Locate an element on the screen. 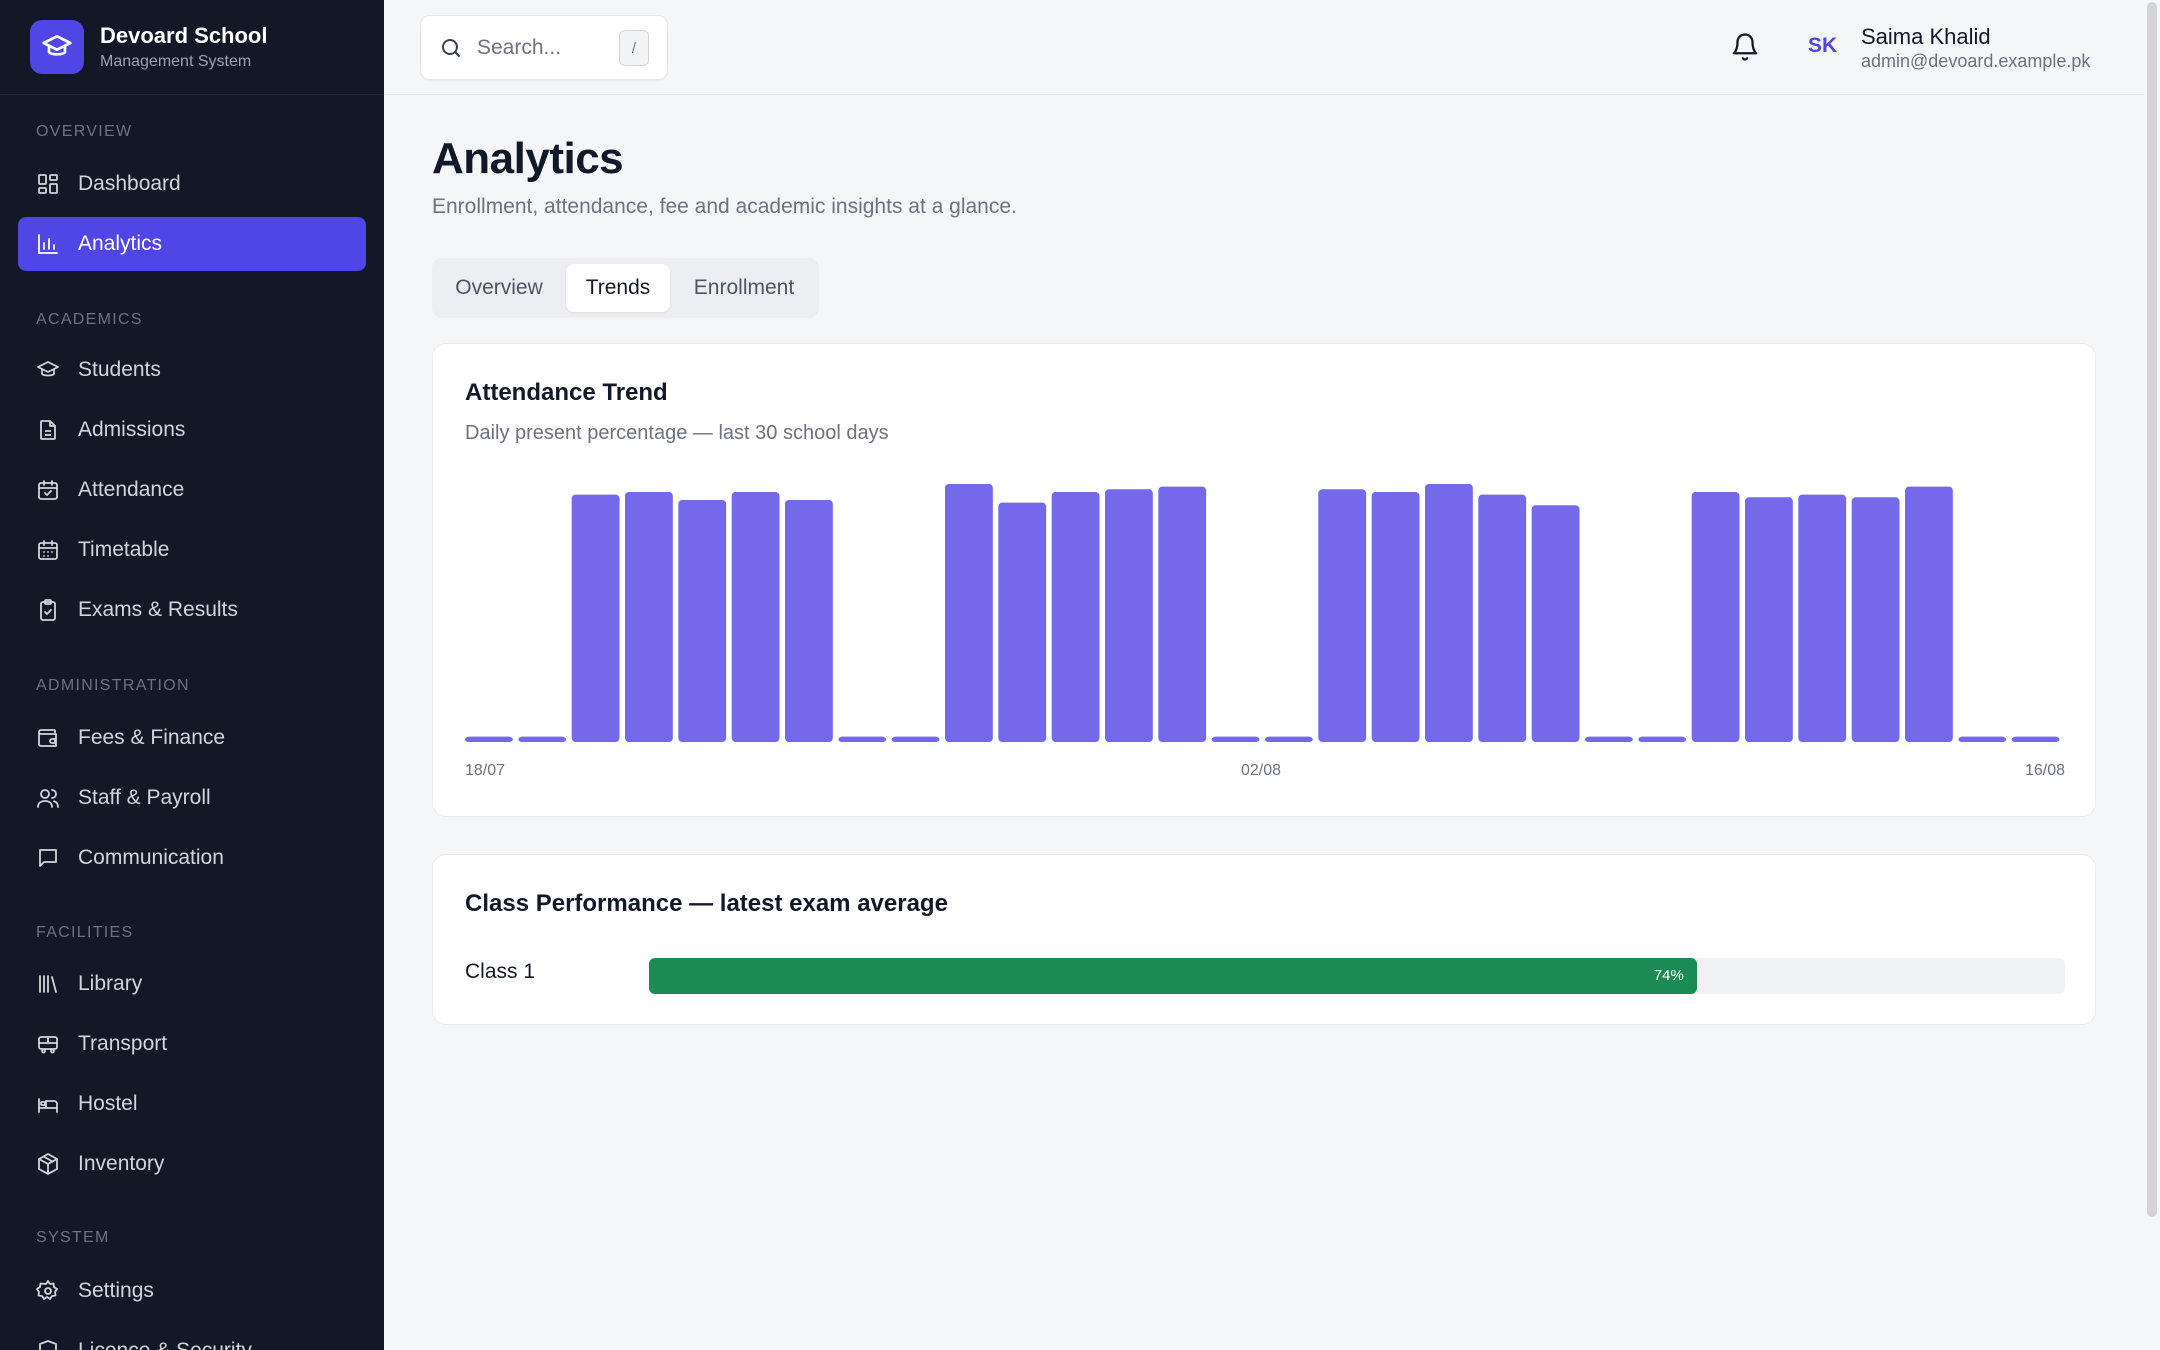 Image resolution: width=2160 pixels, height=1350 pixels. users-icon is located at coordinates (48, 798).